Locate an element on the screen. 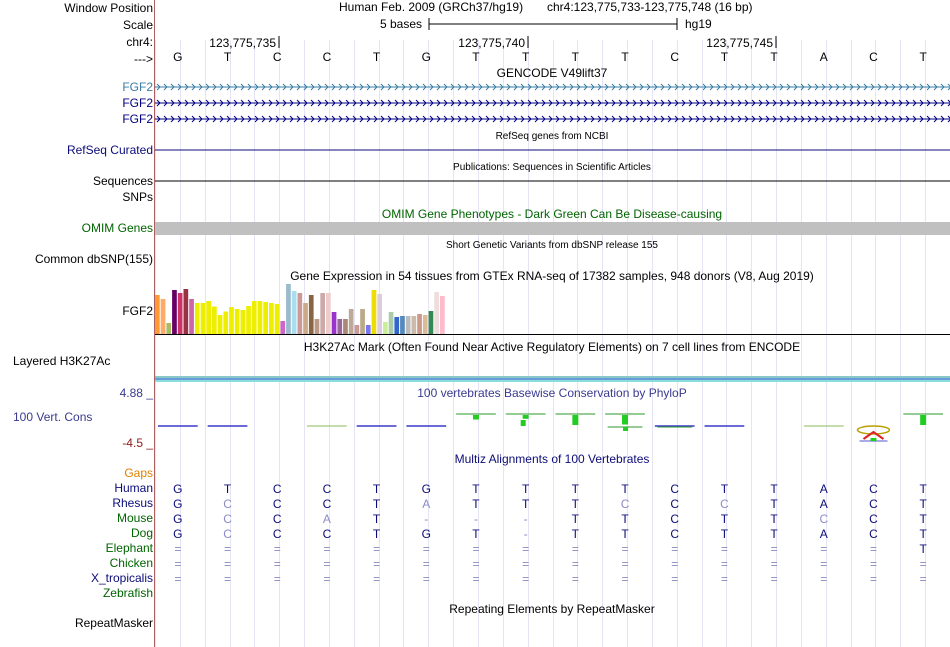 The width and height of the screenshot is (950, 647). omim-feature is located at coordinates (552, 228).